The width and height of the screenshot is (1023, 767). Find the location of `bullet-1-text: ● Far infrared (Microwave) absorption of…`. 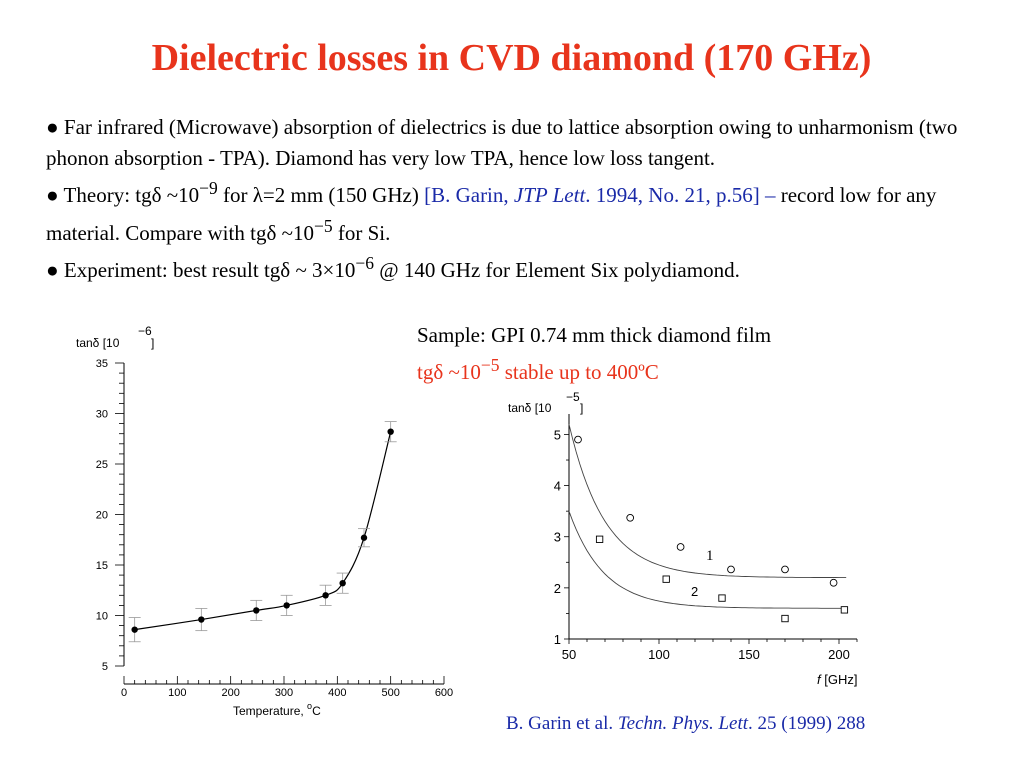

bullet-1-text: ● Far infrared (Microwave) absorption of… is located at coordinates (502, 142).